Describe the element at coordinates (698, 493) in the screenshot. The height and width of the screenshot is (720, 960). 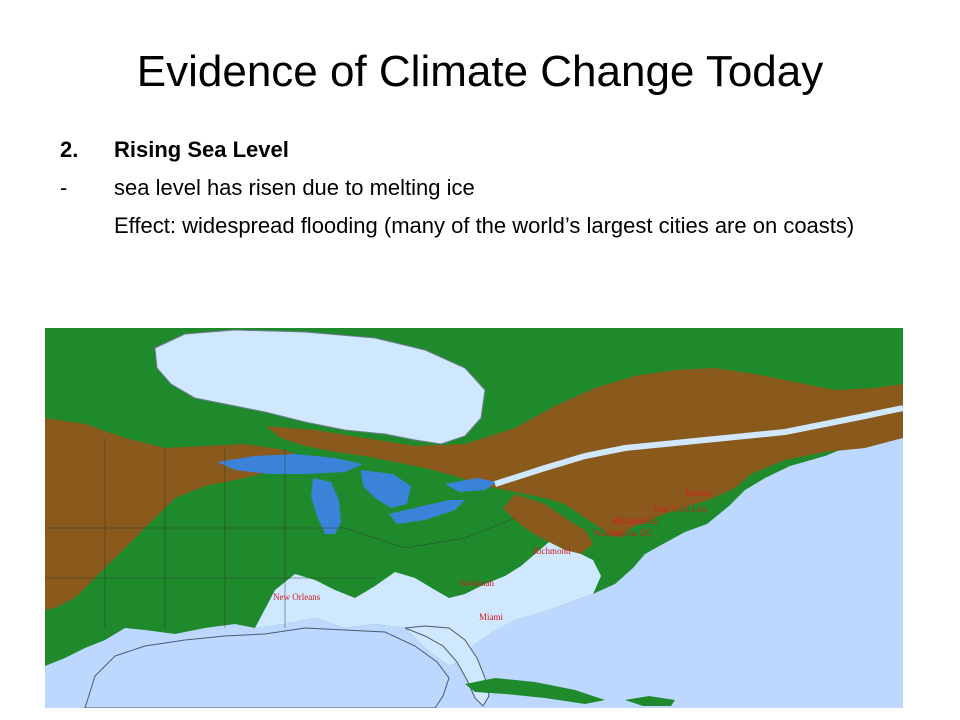
I see `city-label-boston: Boston` at that location.